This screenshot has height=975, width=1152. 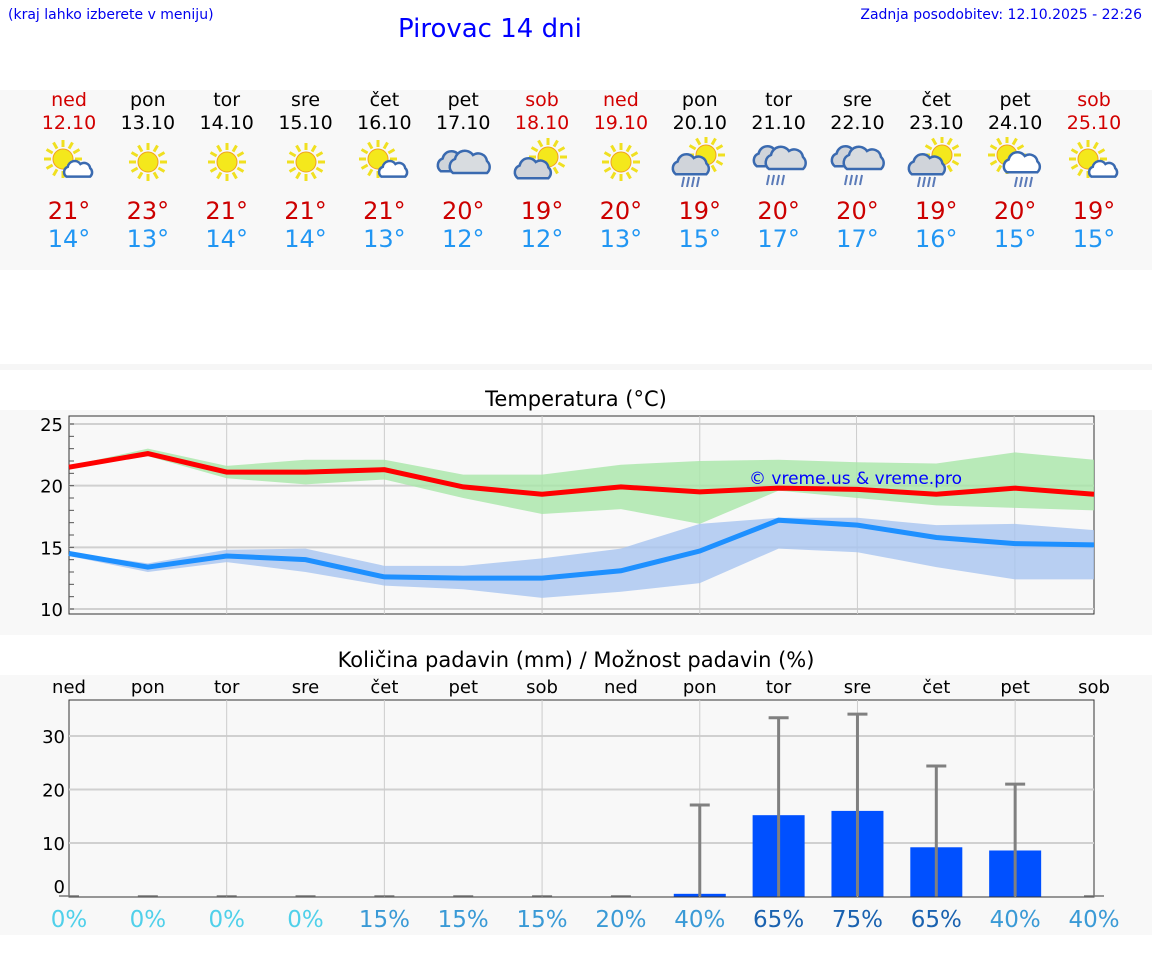 What do you see at coordinates (576, 399) in the screenshot?
I see `temperature-chart-title: Temperatura (°C)` at bounding box center [576, 399].